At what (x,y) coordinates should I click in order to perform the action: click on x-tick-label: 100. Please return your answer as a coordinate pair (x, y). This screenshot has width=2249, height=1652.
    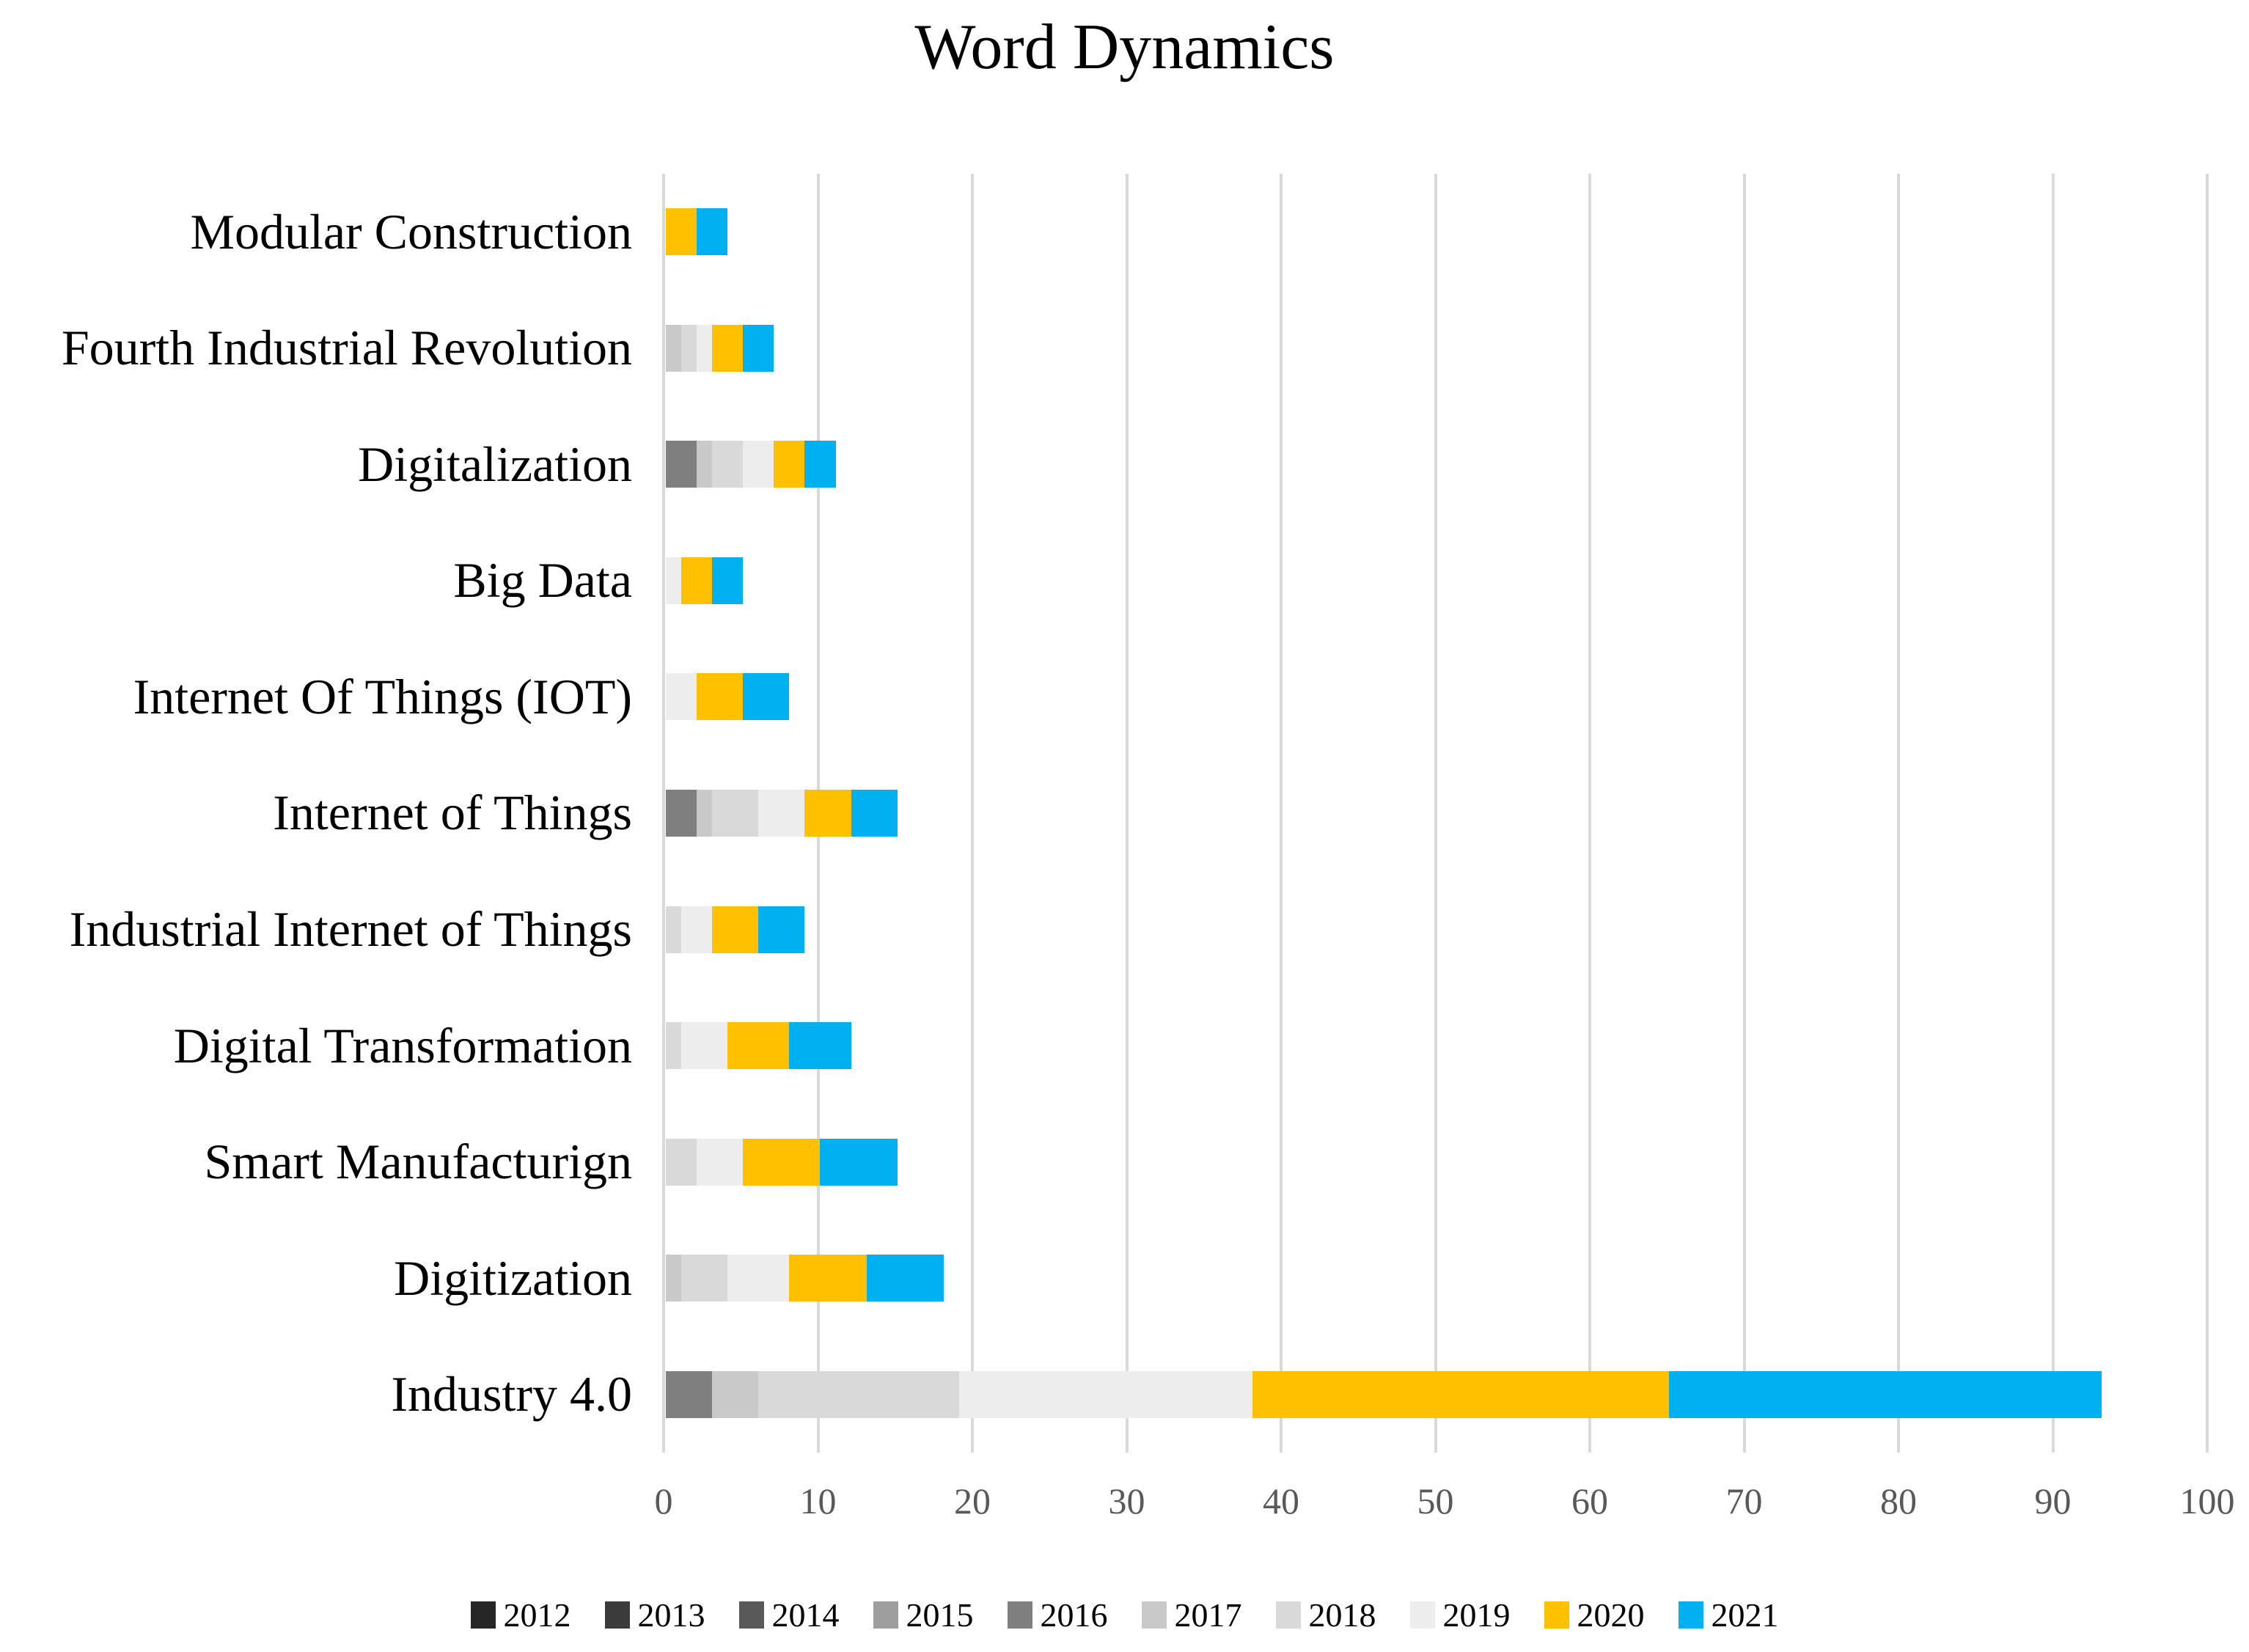
    Looking at the image, I should click on (2207, 1500).